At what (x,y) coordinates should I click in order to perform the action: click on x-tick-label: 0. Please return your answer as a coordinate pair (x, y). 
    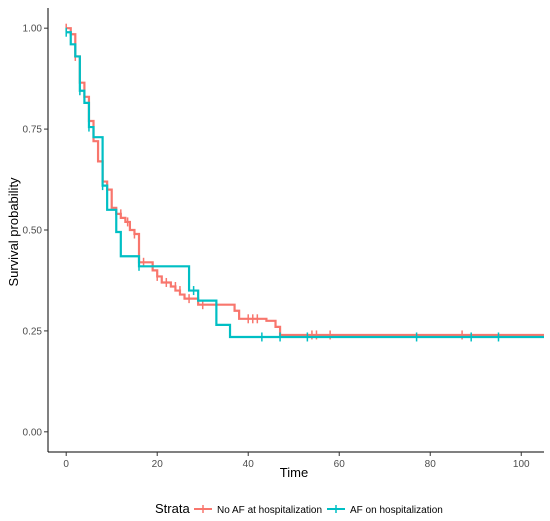
    Looking at the image, I should click on (66, 464).